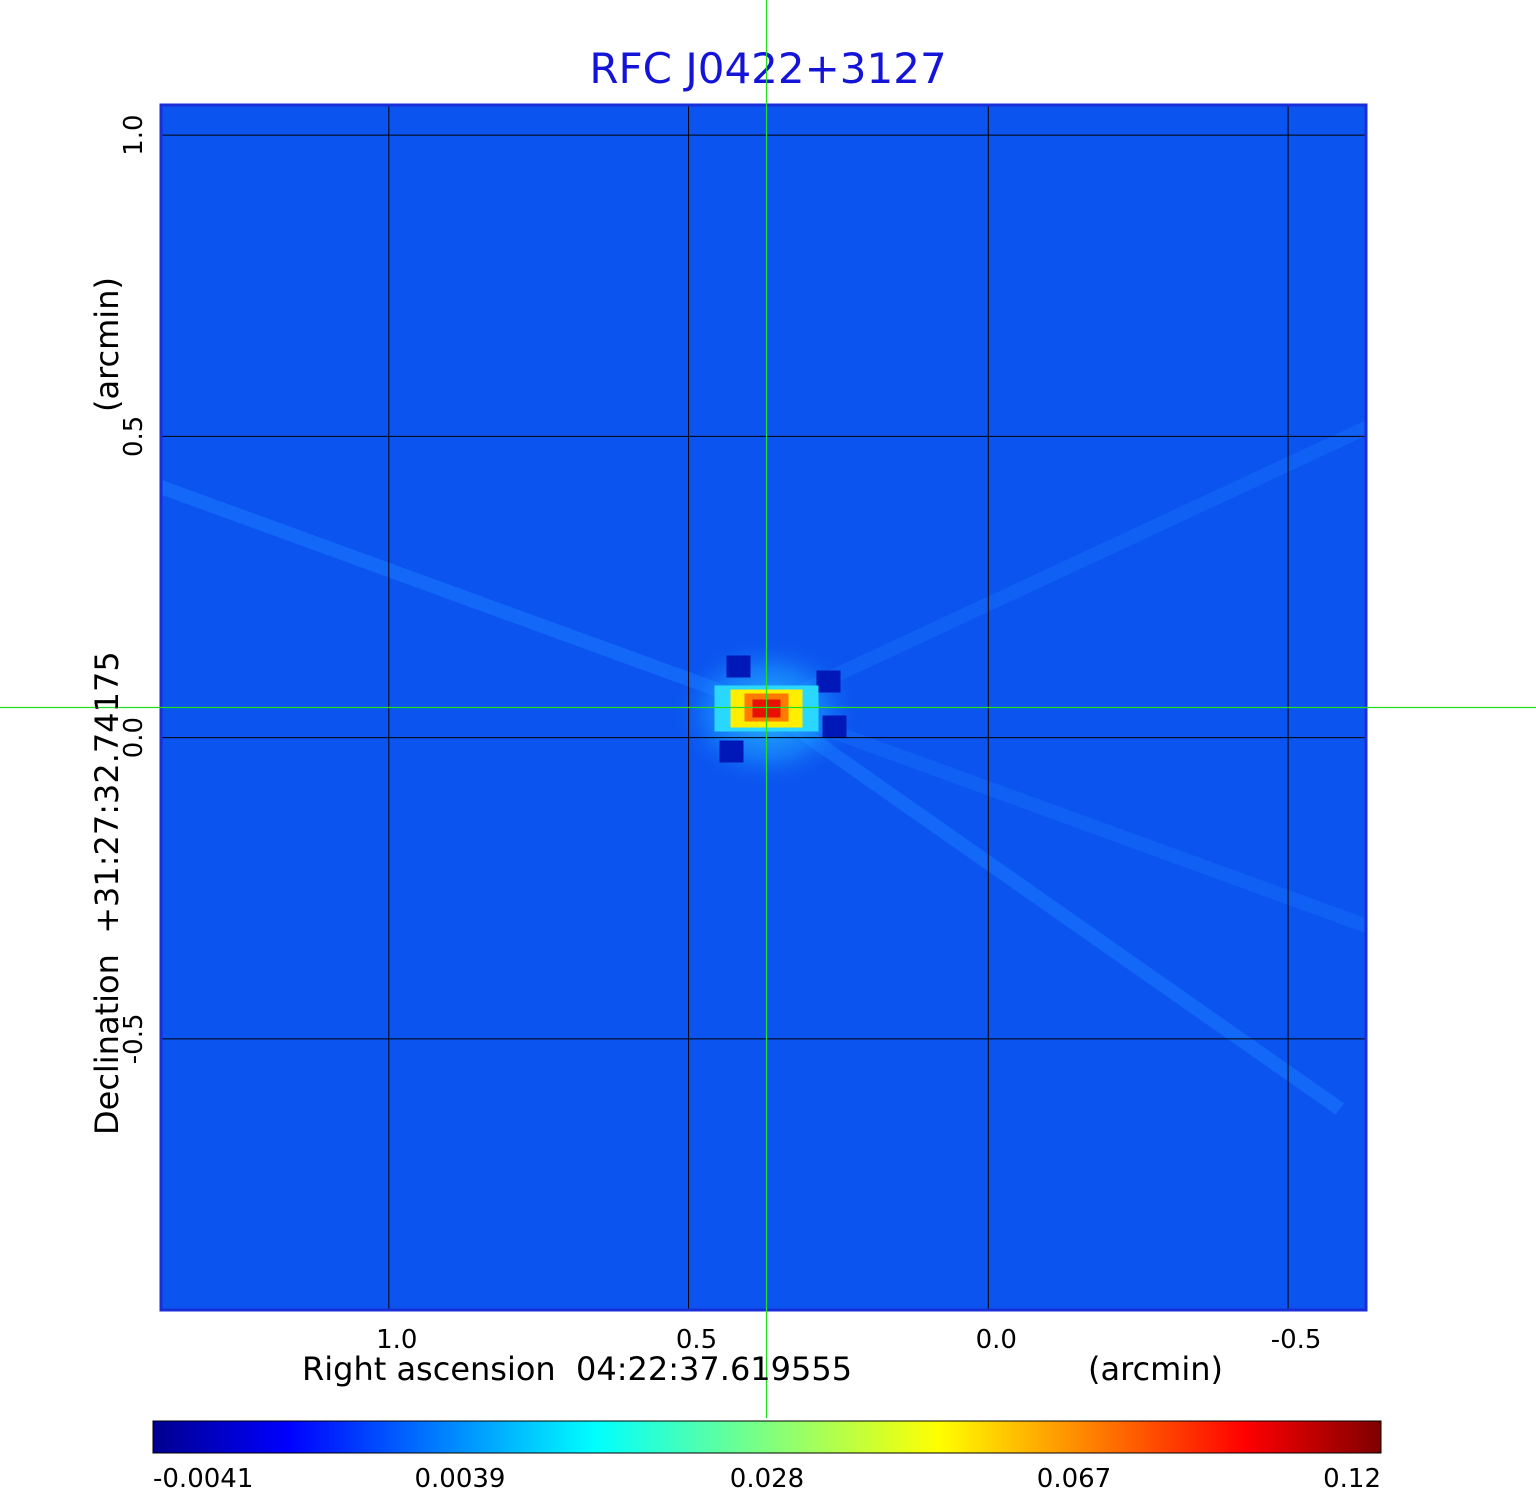 This screenshot has height=1511, width=1536. I want to click on x-tick-label: -0.5, so click(1296, 1340).